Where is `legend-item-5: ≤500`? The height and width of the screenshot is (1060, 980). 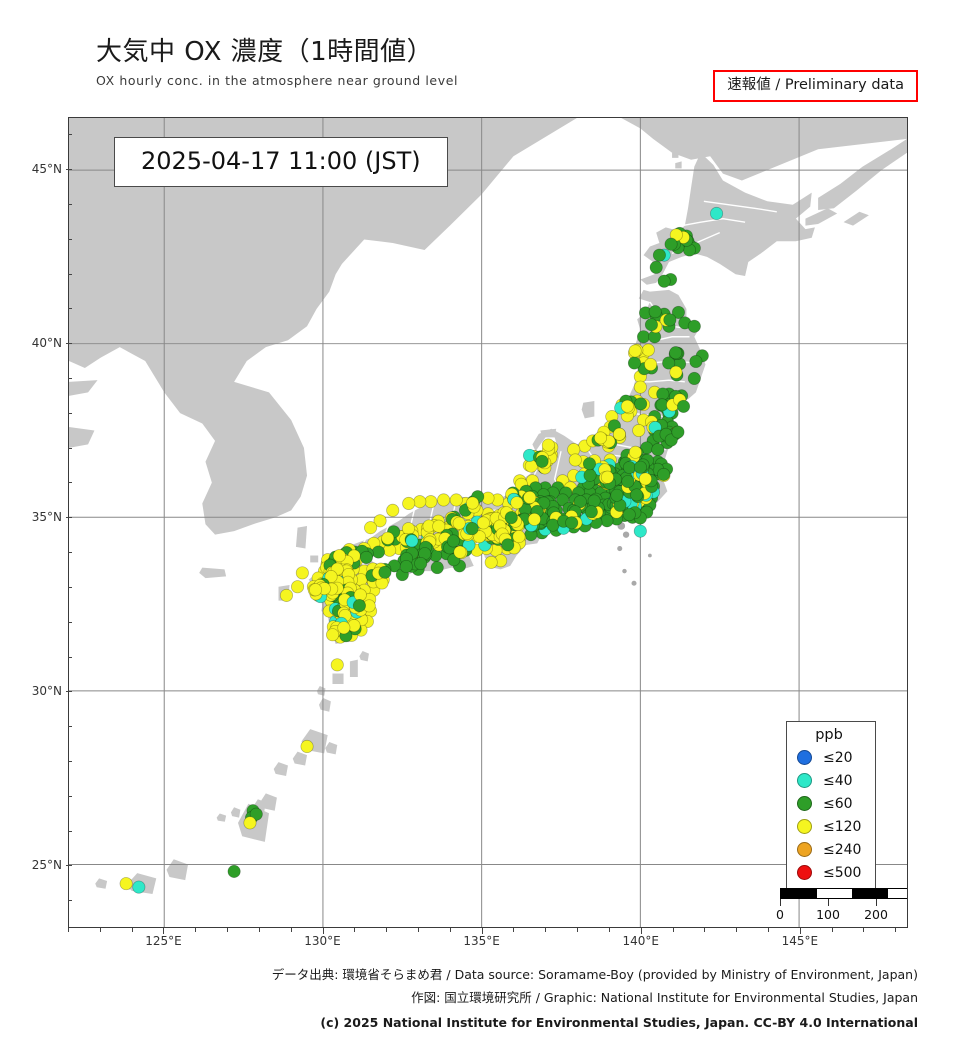
legend-item-5: ≤500 is located at coordinates (832, 872).